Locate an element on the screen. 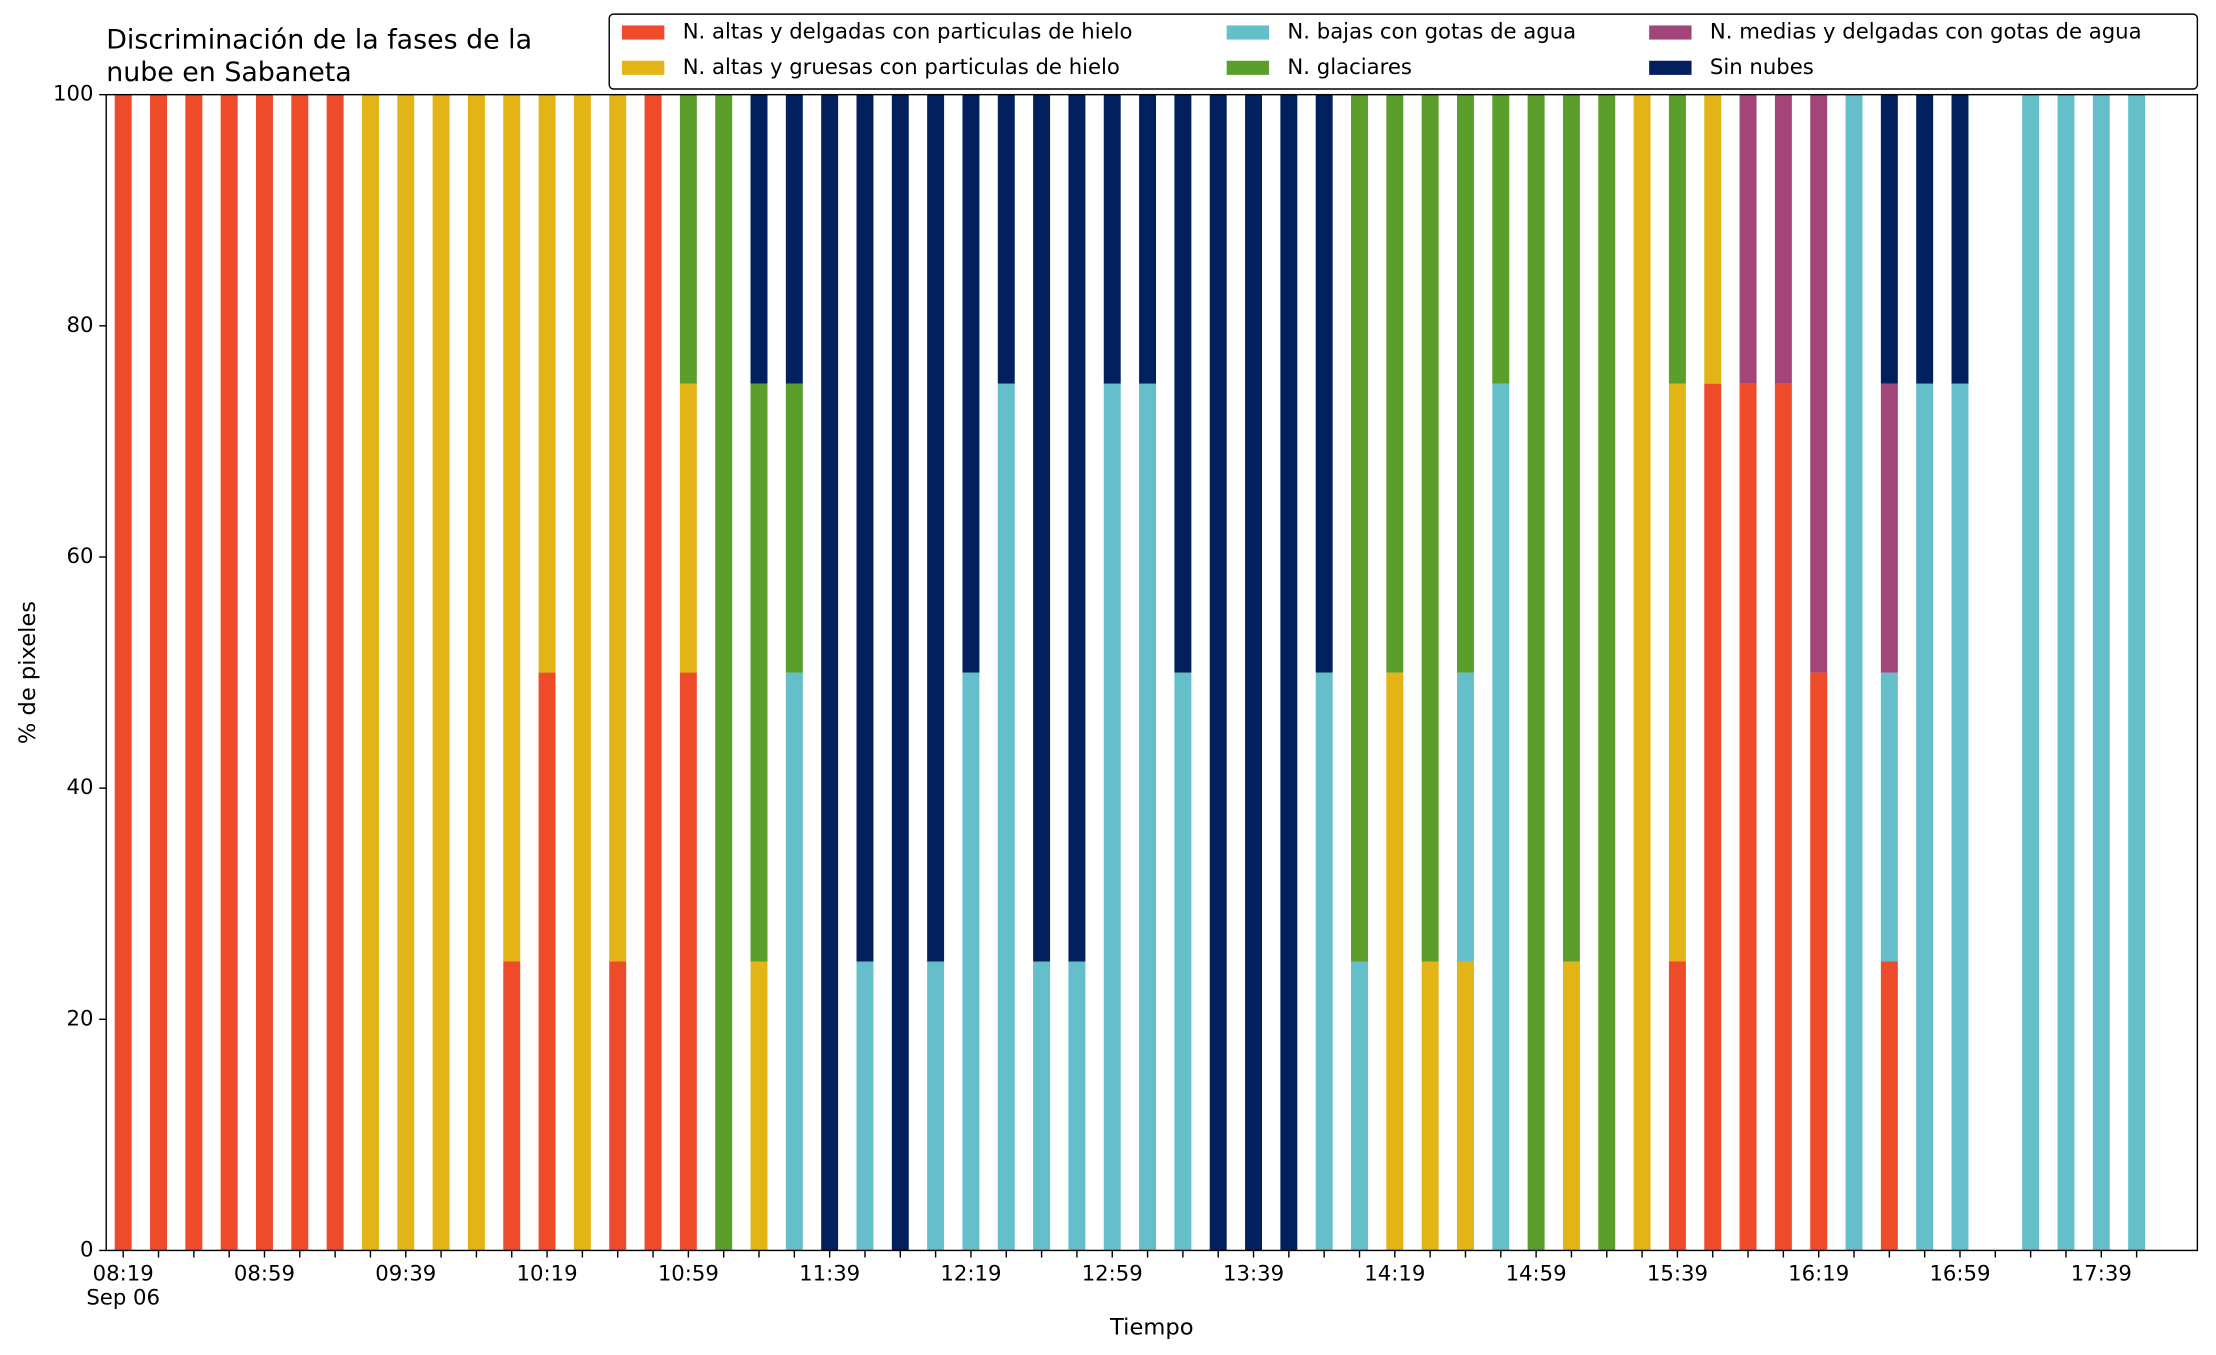 Image resolution: width=2216 pixels, height=1355 pixels. x-tick-label: 17:39 is located at coordinates (2101, 1272).